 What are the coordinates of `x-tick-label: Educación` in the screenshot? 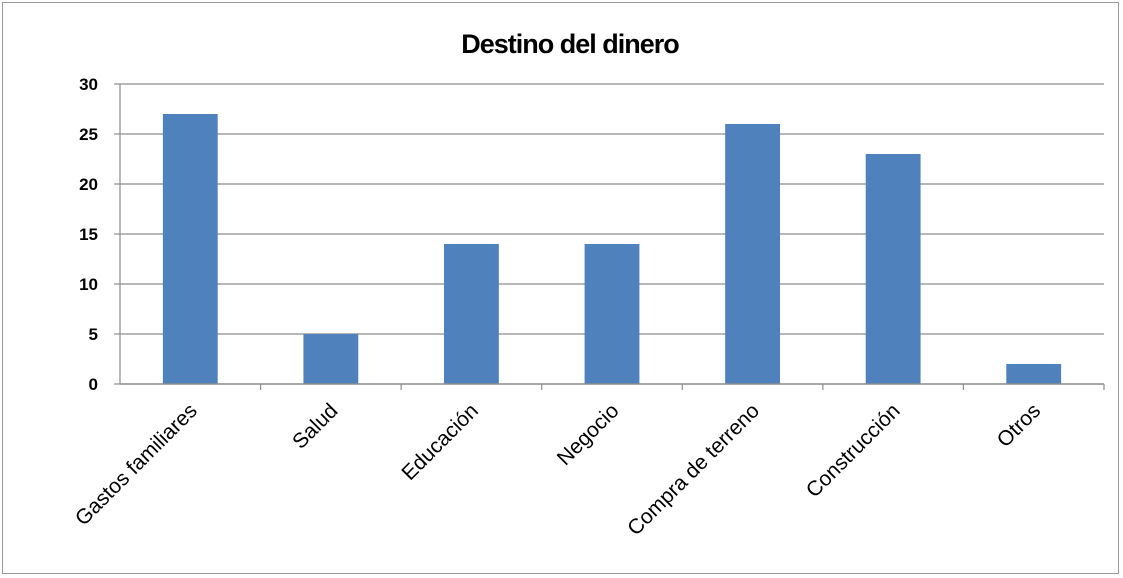 It's located at (440, 442).